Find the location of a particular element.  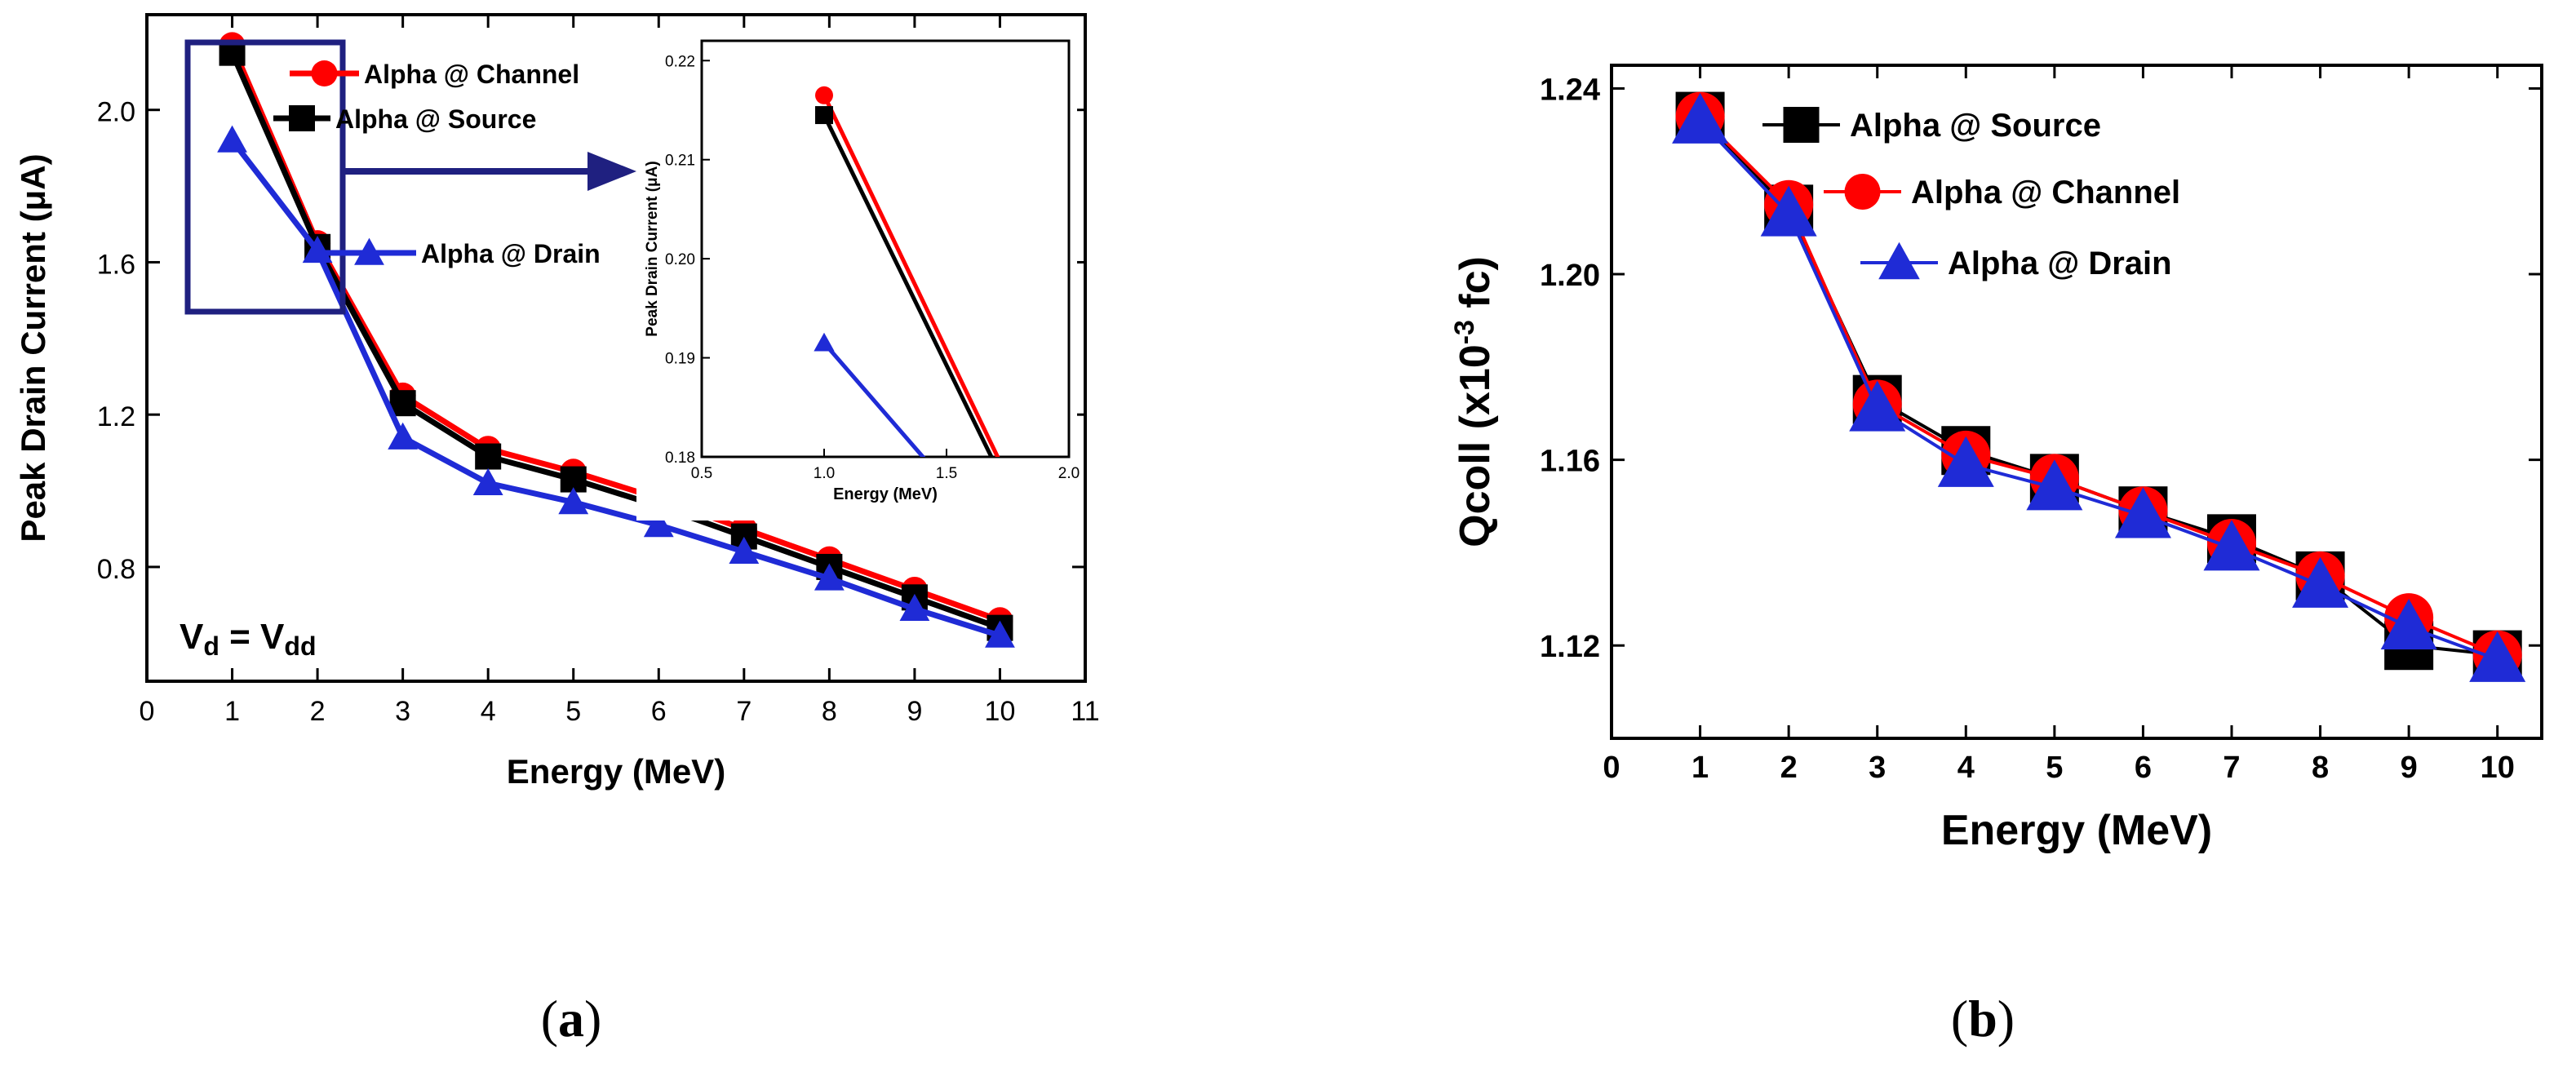

y-tick-label: 1.24 is located at coordinates (1570, 90).